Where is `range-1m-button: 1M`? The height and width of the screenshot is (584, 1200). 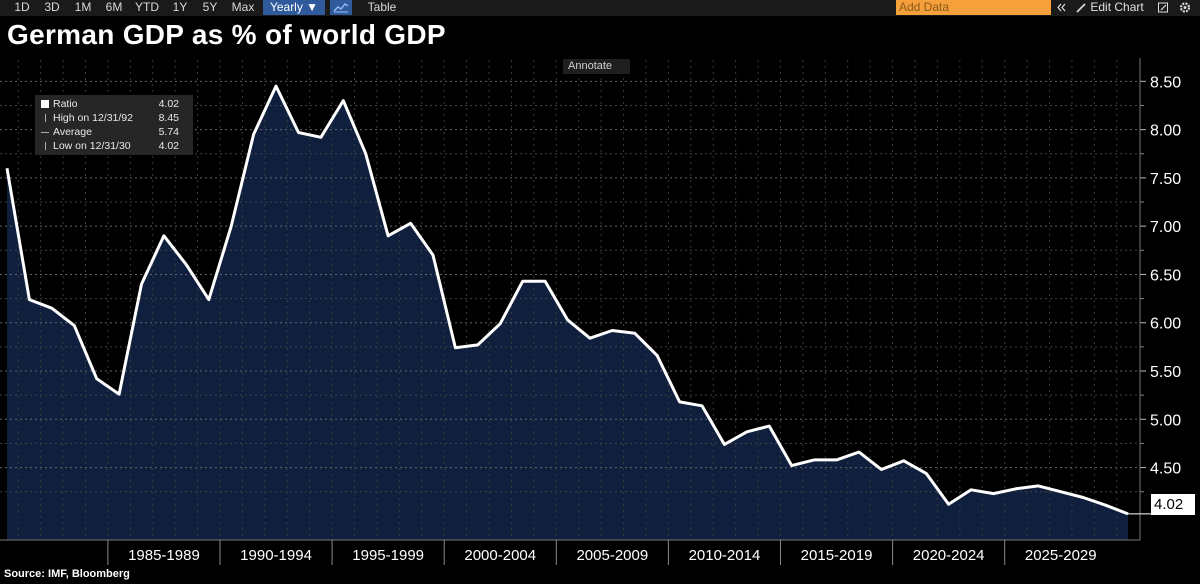
range-1m-button: 1M is located at coordinates (83, 7).